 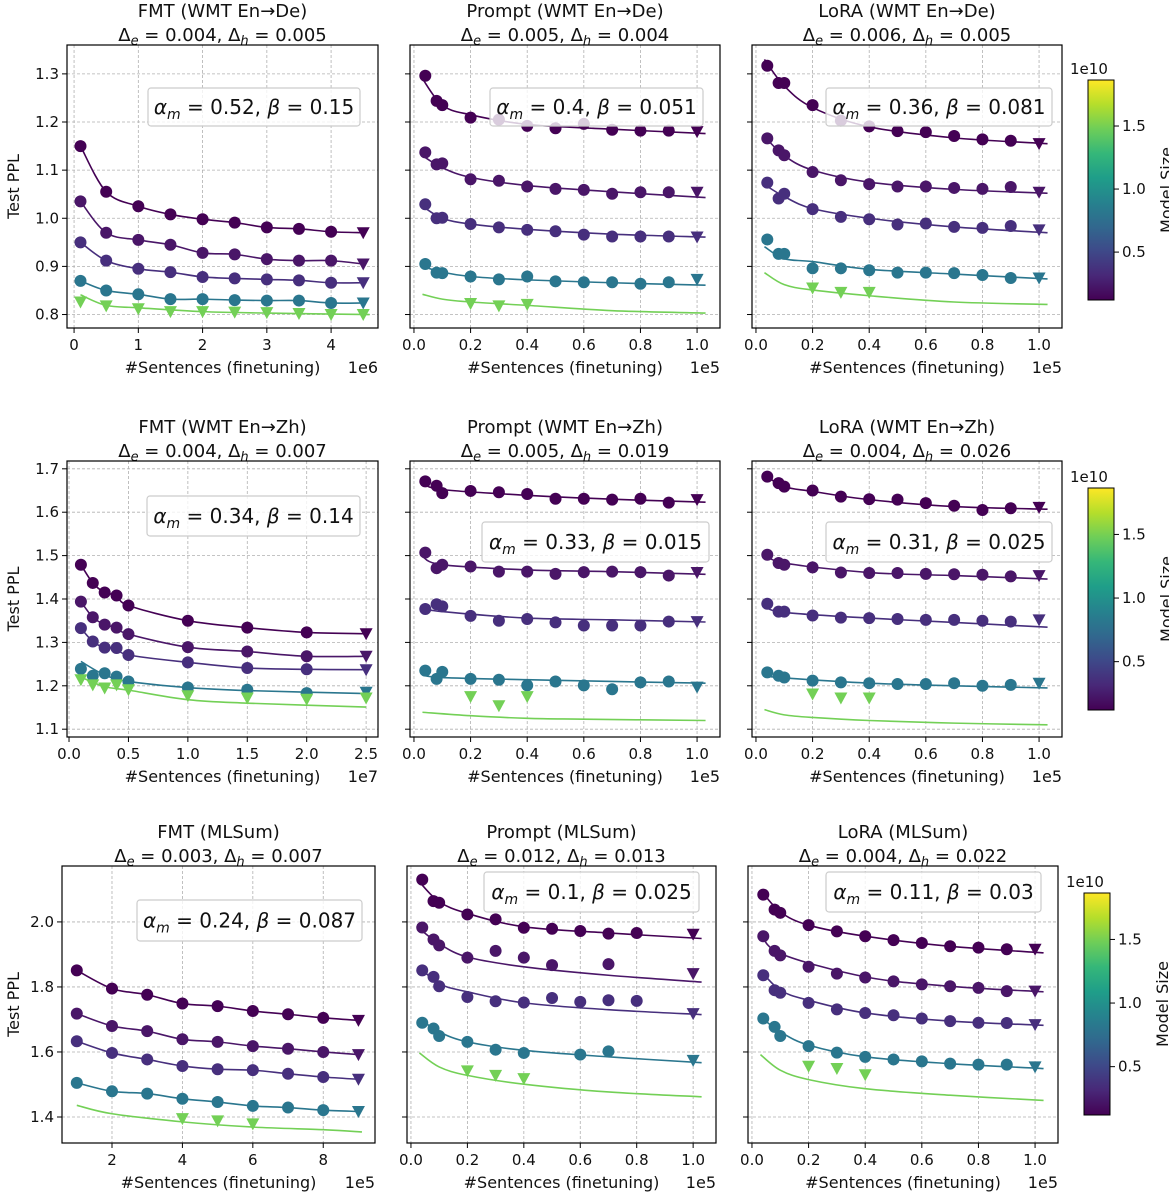 What do you see at coordinates (221, 921) in the screenshot?
I see `annot-text: 0.24` at bounding box center [221, 921].